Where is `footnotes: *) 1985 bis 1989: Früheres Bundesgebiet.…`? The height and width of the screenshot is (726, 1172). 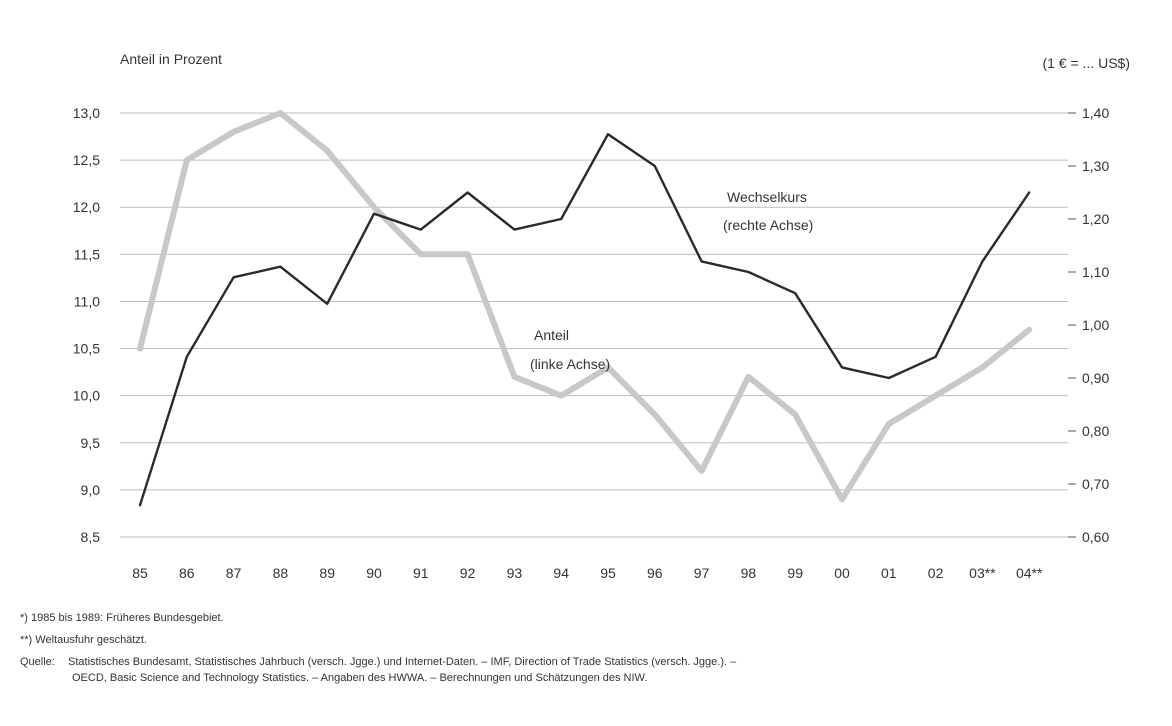
footnotes: *) 1985 bis 1989: Früheres Bundesgebiet.… is located at coordinates (590, 648).